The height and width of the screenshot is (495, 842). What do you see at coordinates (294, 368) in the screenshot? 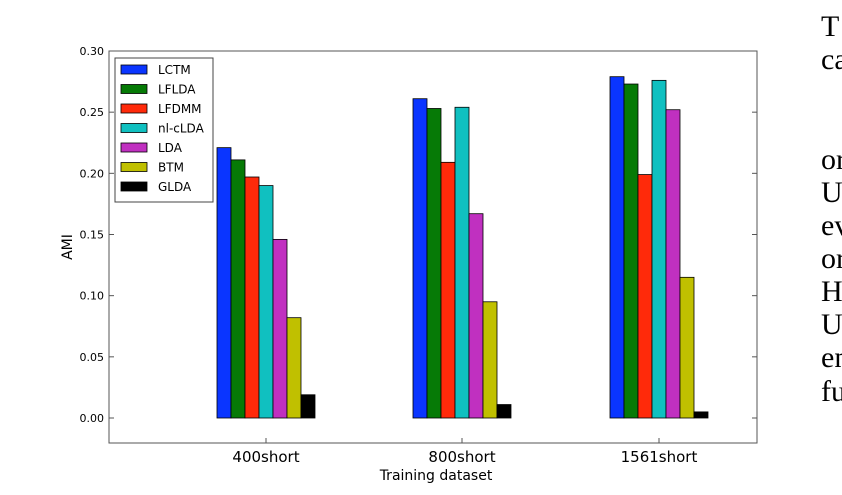
I see `bar-btm-400short` at bounding box center [294, 368].